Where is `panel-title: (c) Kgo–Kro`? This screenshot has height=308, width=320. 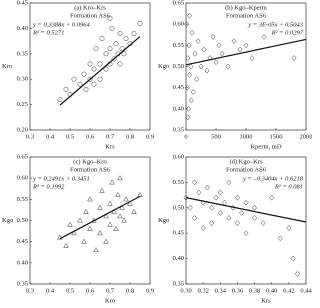 panel-title: (c) Kgo–Kro is located at coordinates (89, 161).